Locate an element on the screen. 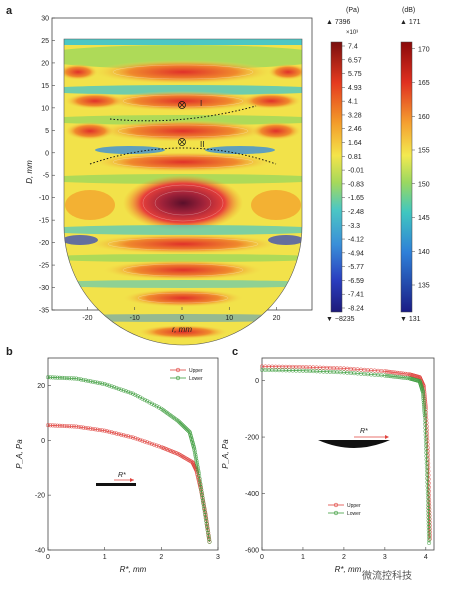  pa-tick-label: 5.75 is located at coordinates (355, 74).